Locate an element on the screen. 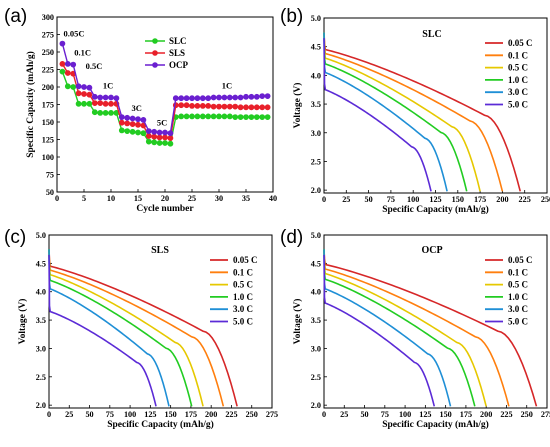  y-tick-label: 5.0 is located at coordinates (41, 235).